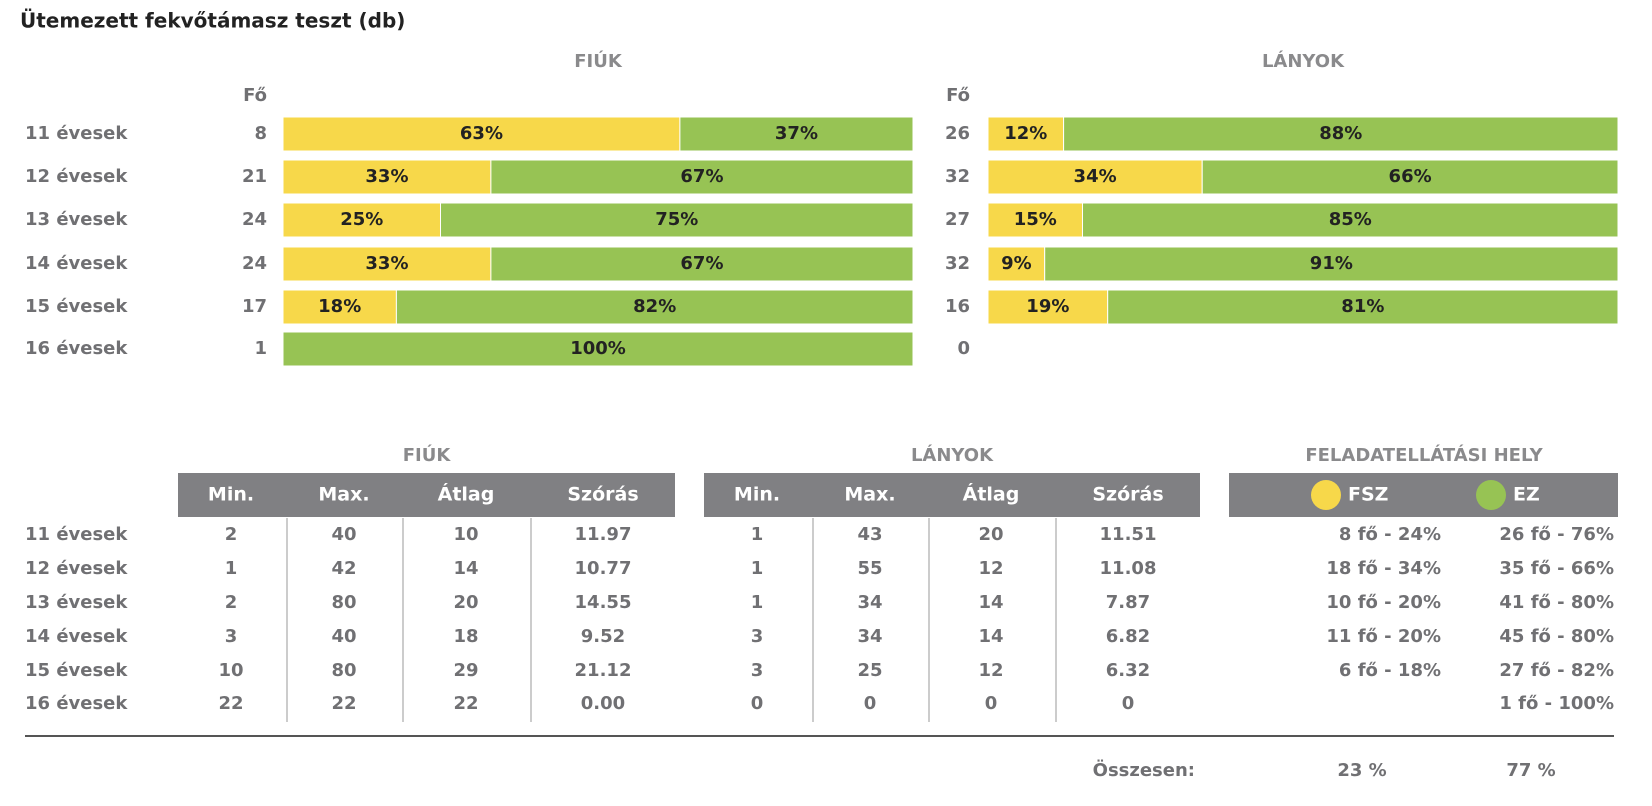 The height and width of the screenshot is (806, 1652). What do you see at coordinates (1390, 670) in the screenshot?
I see `cell: 6 fő - 18%` at bounding box center [1390, 670].